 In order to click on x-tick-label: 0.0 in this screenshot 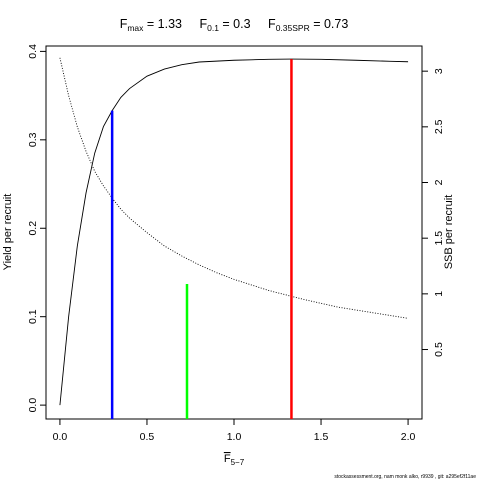, I will do `click(60, 437)`.